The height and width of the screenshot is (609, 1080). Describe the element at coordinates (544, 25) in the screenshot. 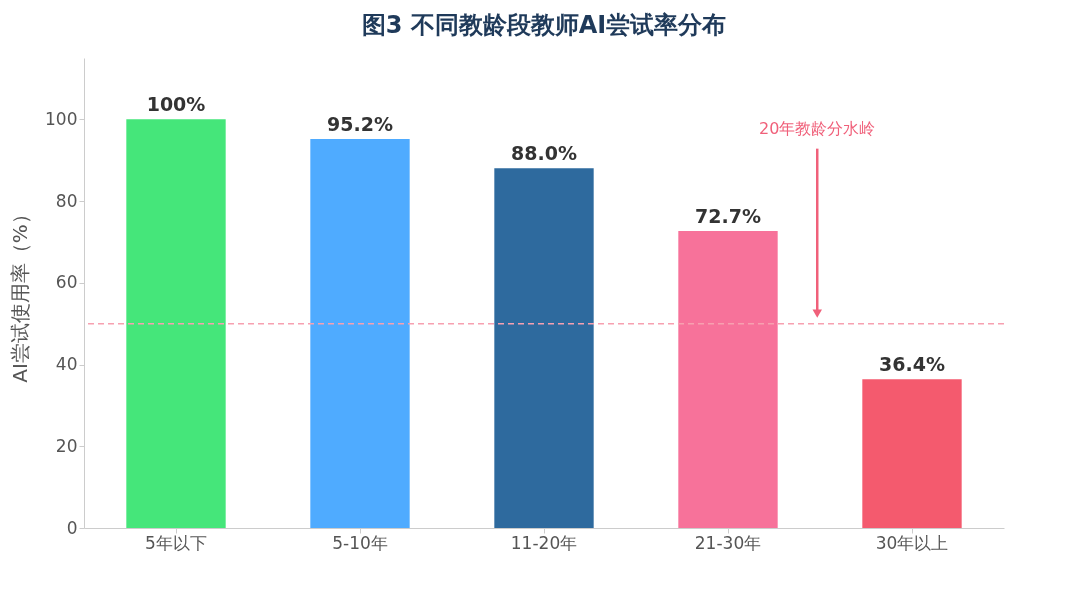

I see `chart-title: 图3 不同教龄段教师AI尝试率分布` at that location.